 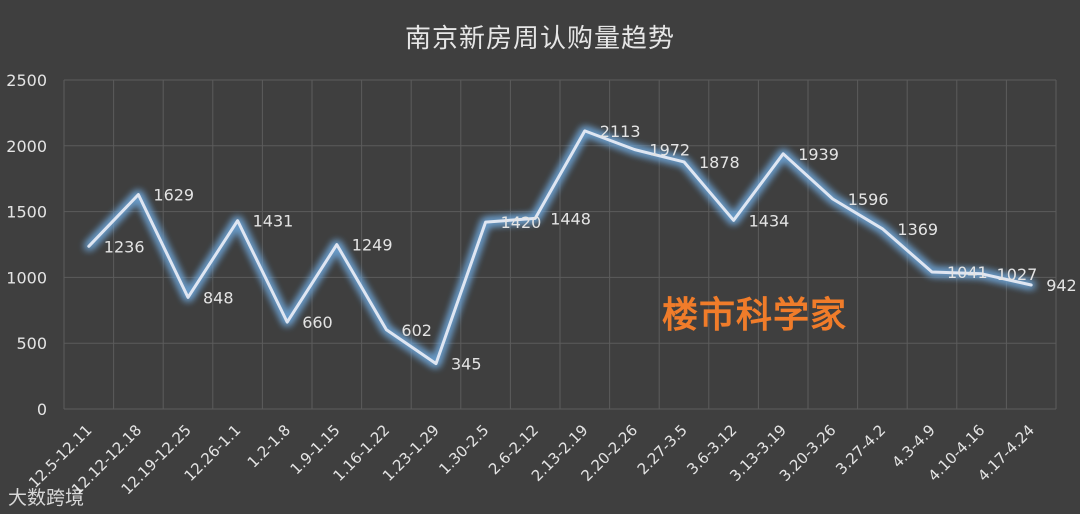 I want to click on x-tick-label: 1.2-1.8, so click(x=269, y=446).